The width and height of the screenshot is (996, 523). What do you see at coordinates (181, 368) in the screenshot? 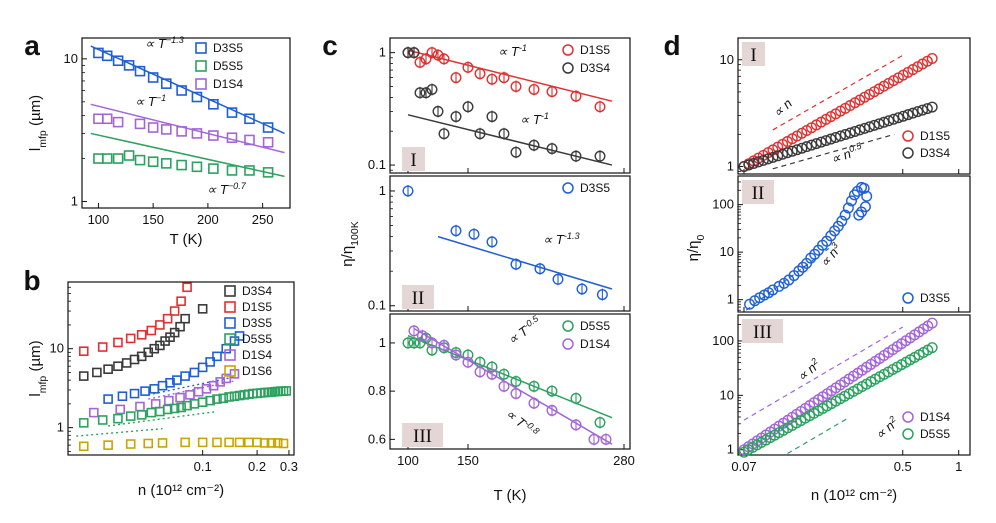
I see `plot-frame-b` at bounding box center [181, 368].